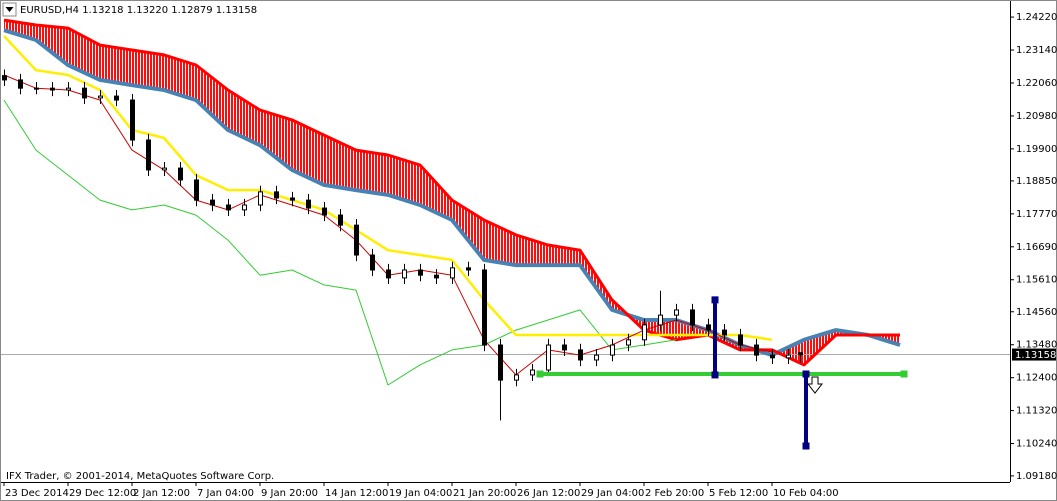 Image resolution: width=1057 pixels, height=501 pixels. Describe the element at coordinates (1036, 411) in the screenshot. I see `y-tick-label: 1.11320` at that location.